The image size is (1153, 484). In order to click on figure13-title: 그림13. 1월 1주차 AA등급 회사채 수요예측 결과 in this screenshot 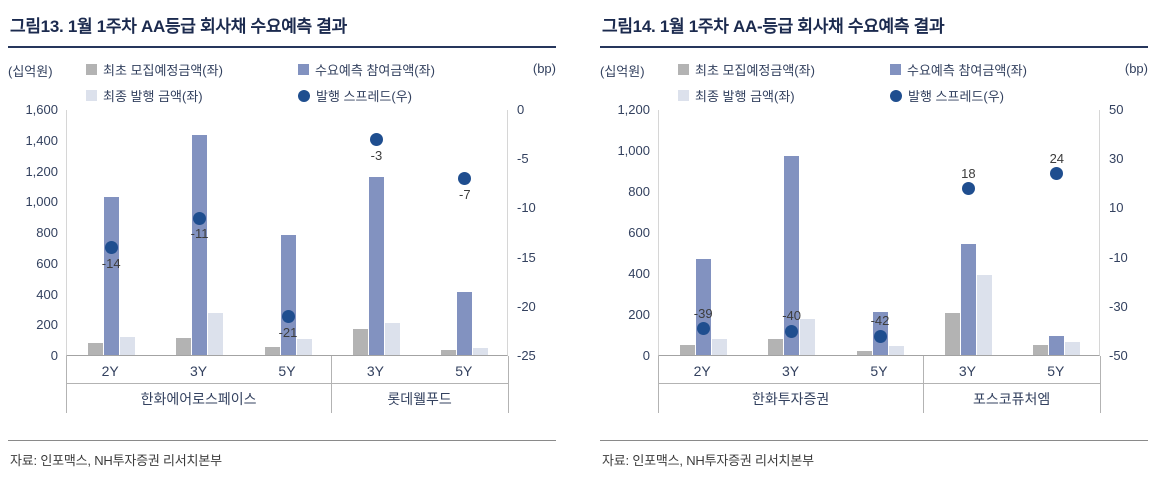, I will do `click(282, 28)`.